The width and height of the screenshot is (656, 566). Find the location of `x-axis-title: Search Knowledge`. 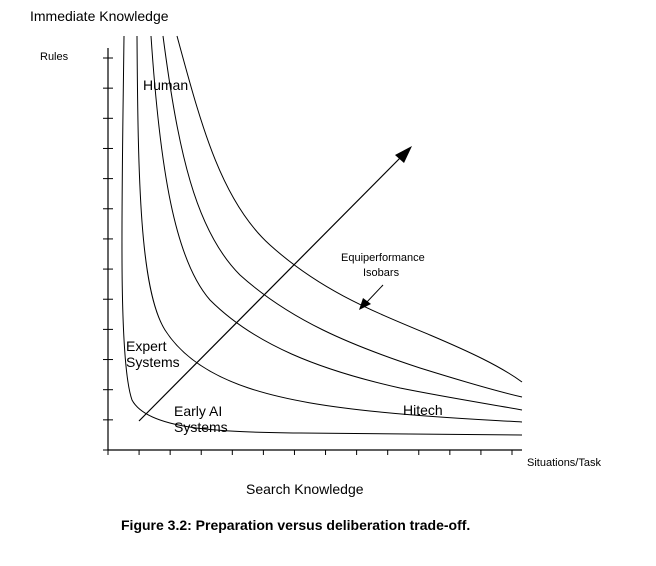

x-axis-title: Search Knowledge is located at coordinates (305, 489).